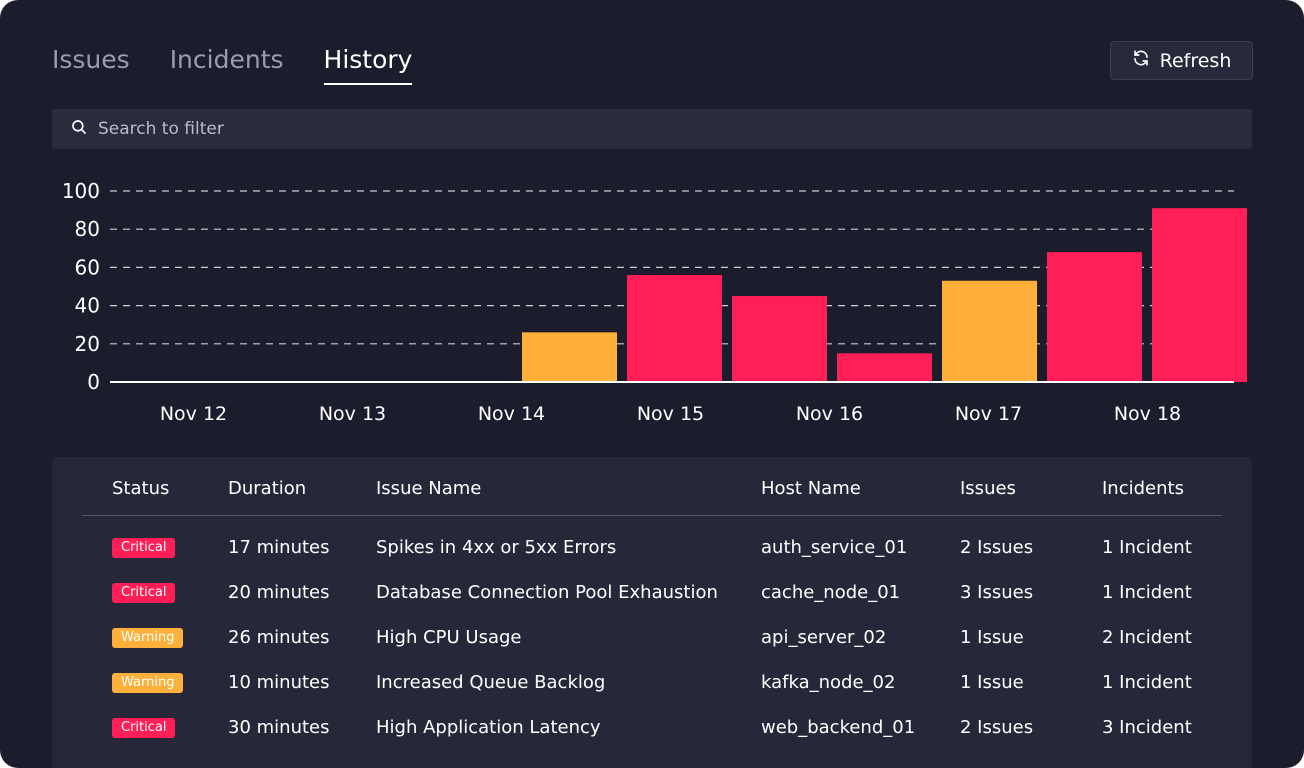  I want to click on issues-cell: 3 Issues, so click(997, 592).